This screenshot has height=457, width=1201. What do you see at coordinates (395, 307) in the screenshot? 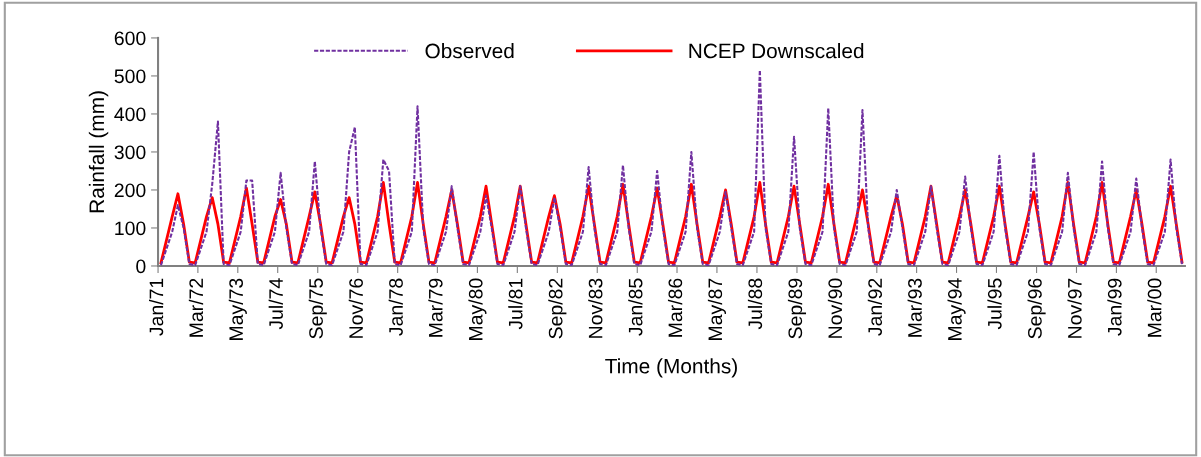
I see `x-tick-label: Jan/78` at bounding box center [395, 307].